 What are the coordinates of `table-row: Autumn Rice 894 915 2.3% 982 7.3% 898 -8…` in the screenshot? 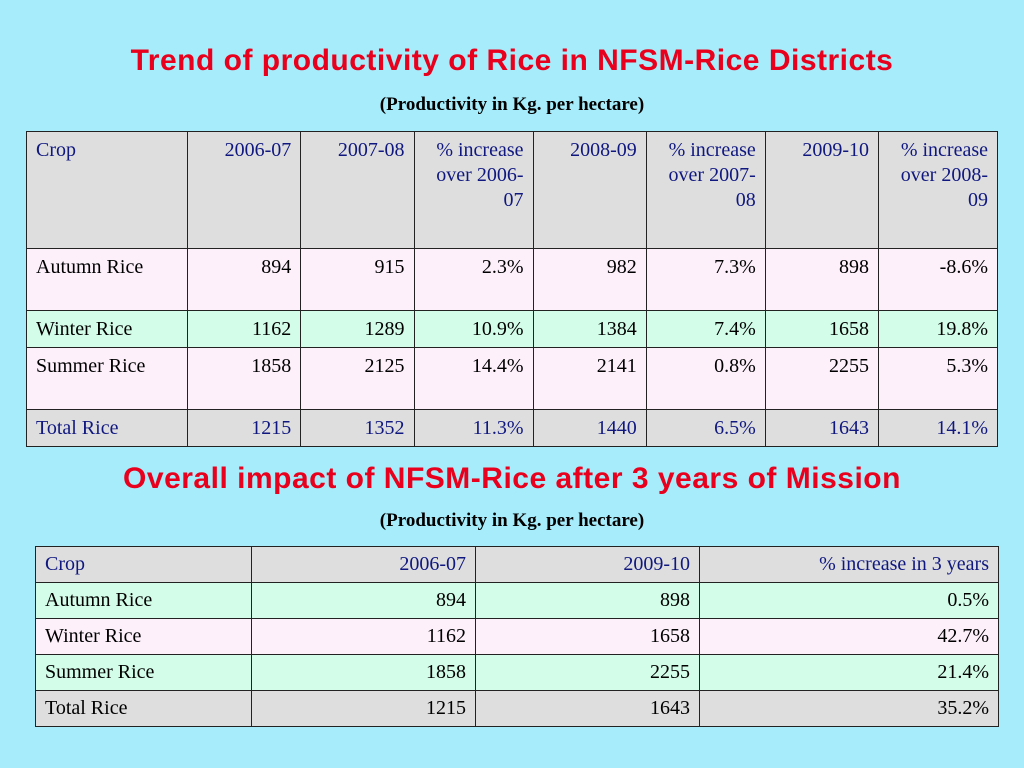 It's located at (512, 279).